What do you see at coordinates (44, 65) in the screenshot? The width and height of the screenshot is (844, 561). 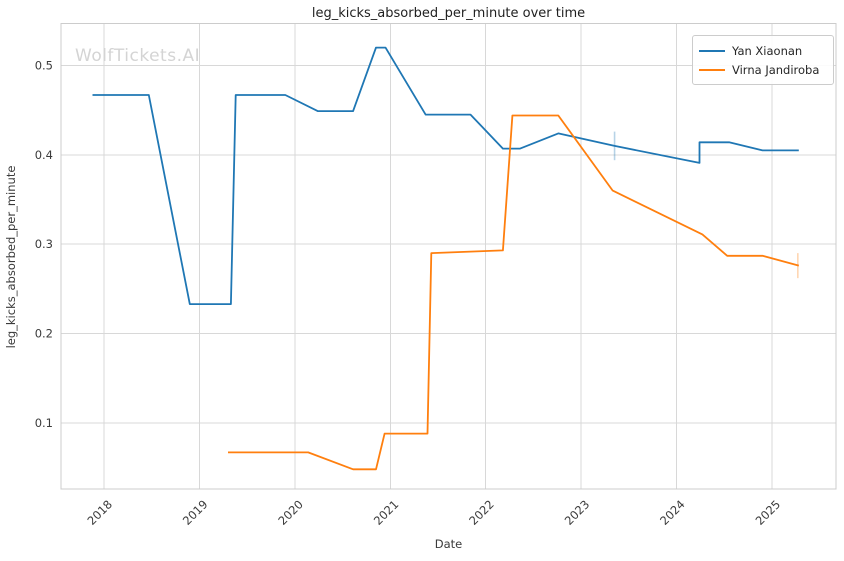 I see `y-tick-label: 0.5` at bounding box center [44, 65].